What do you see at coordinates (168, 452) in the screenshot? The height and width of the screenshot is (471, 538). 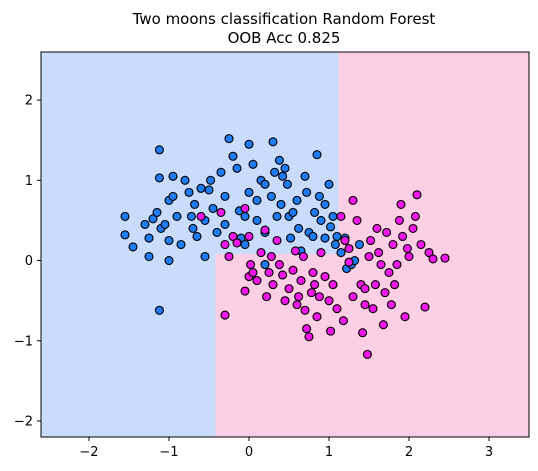 I see `x-tick-label: −1` at bounding box center [168, 452].